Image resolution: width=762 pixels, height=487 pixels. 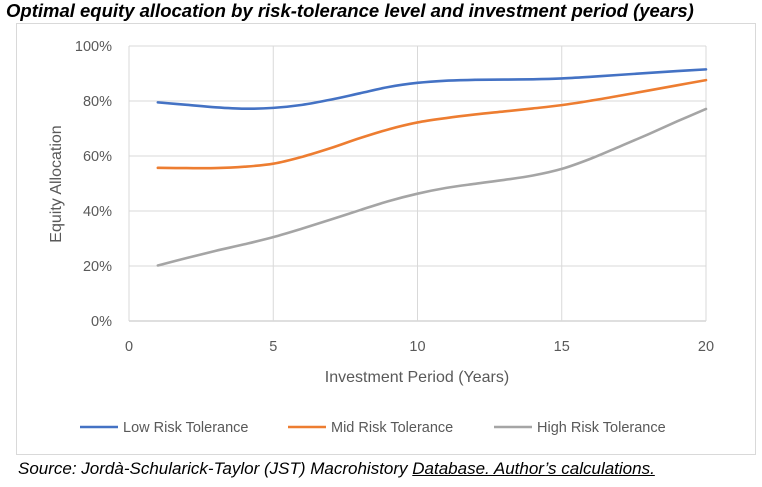 What do you see at coordinates (97, 157) in the screenshot?
I see `y-tick-label: 60%` at bounding box center [97, 157].